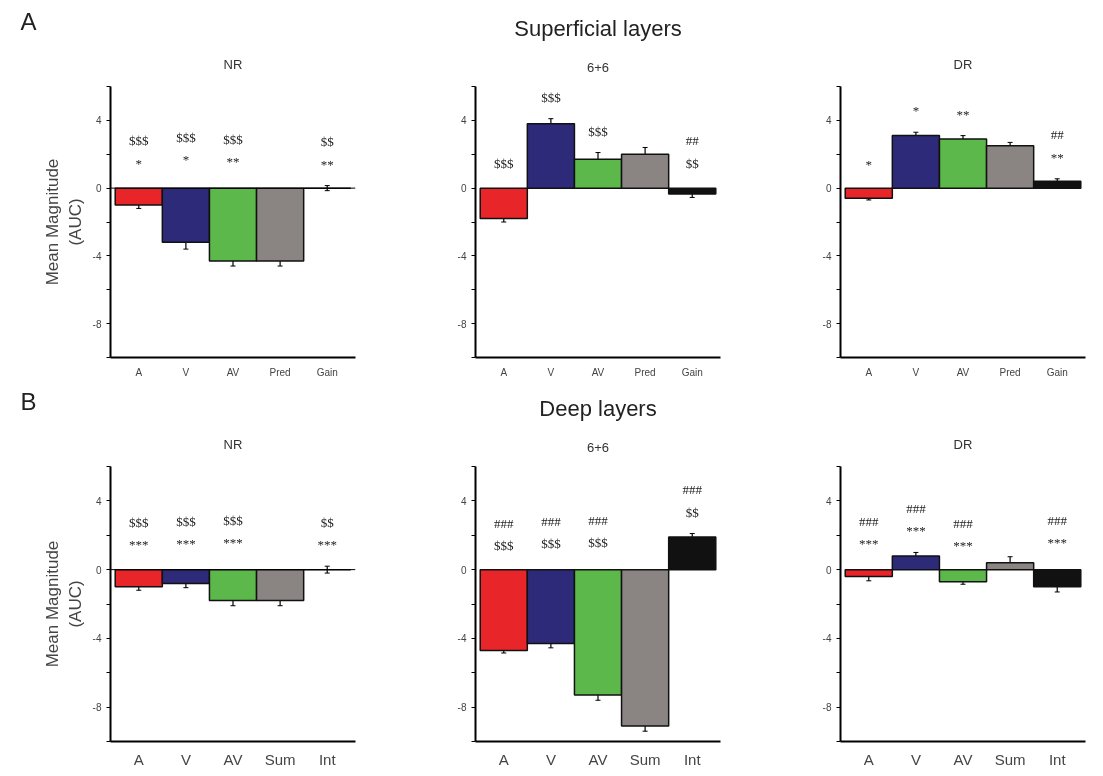  I want to click on text: Deep layers, so click(598, 408).